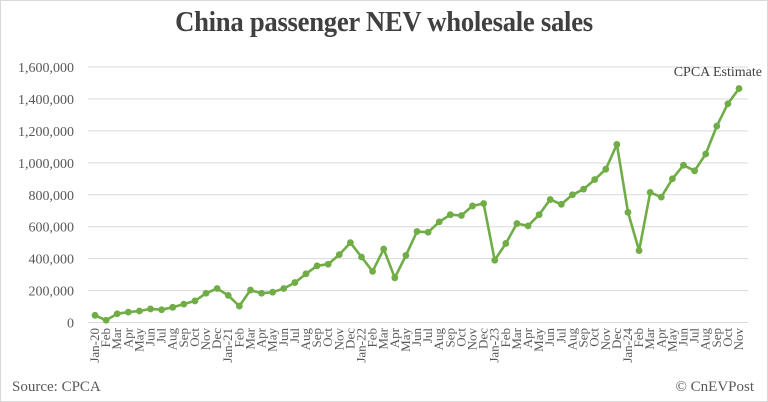  Describe the element at coordinates (56, 387) in the screenshot. I see `source-note: Source: CPCA` at that location.